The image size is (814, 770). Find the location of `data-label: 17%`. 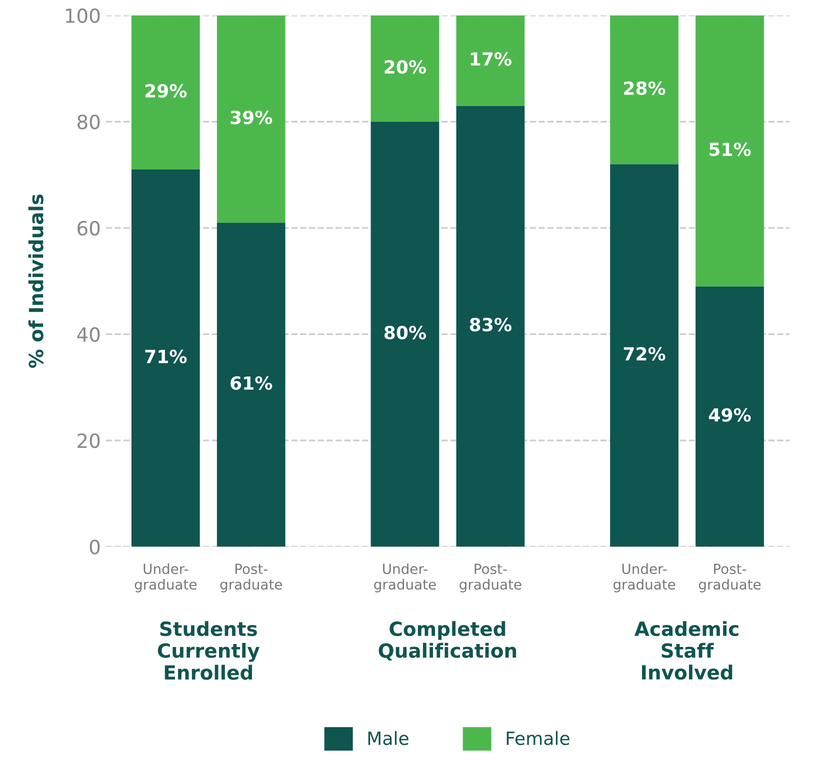

data-label: 17% is located at coordinates (491, 59).